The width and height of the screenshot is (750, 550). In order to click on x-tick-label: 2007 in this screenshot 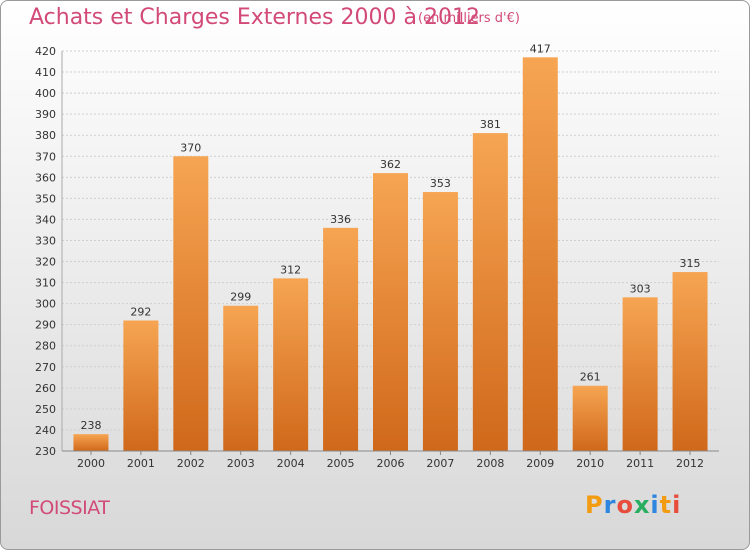, I will do `click(440, 463)`.